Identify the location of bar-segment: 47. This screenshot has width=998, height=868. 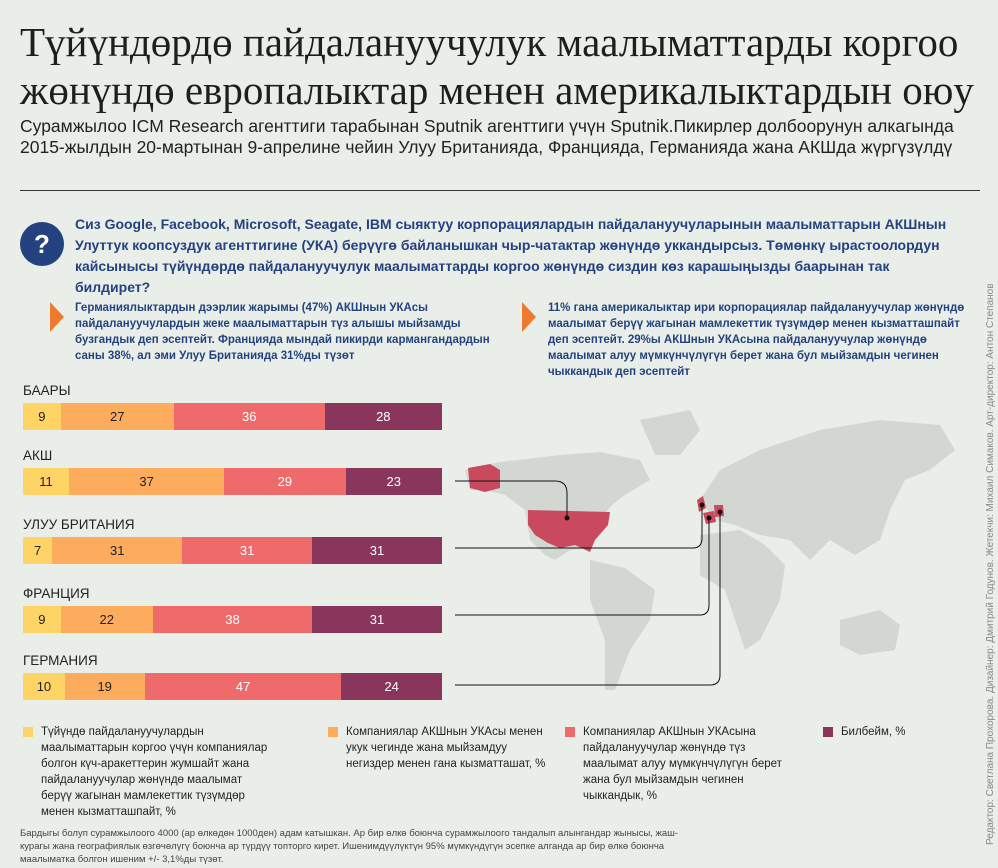
(243, 686).